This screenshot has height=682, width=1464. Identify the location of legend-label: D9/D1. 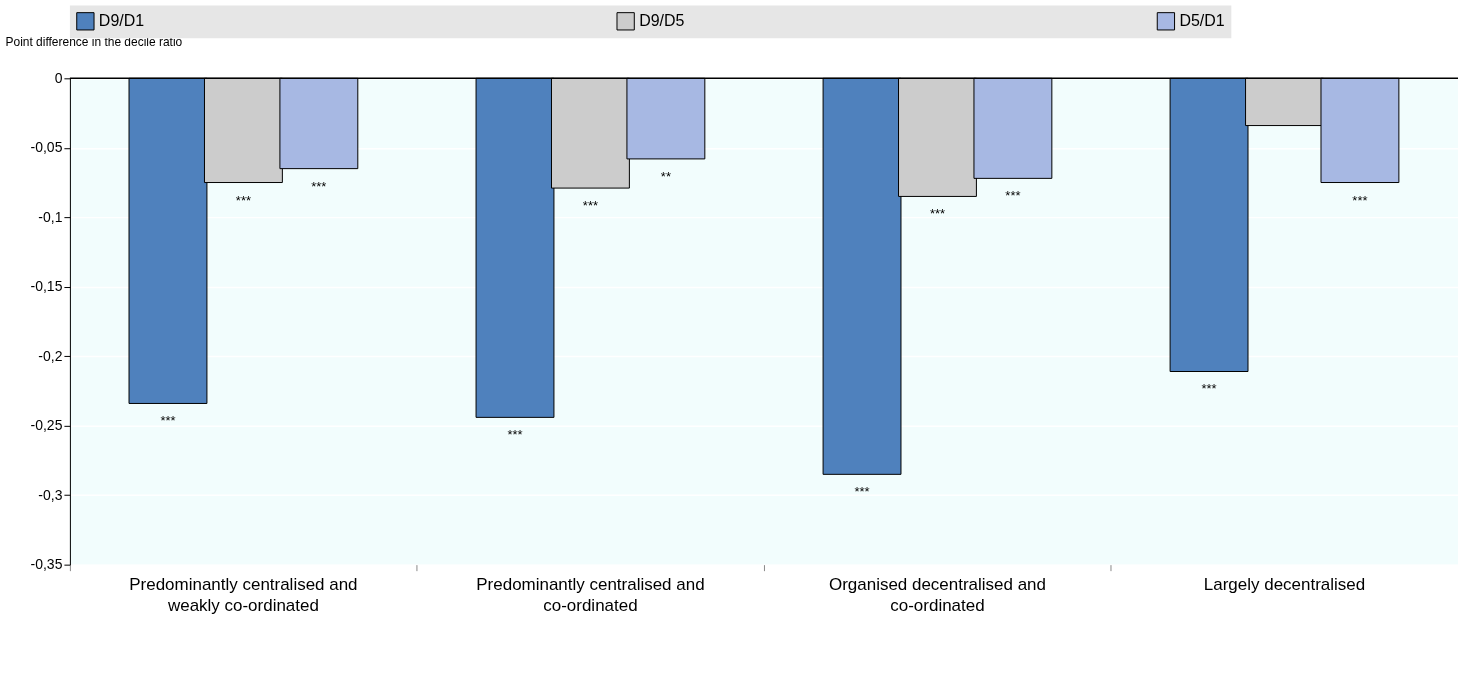
(121, 21).